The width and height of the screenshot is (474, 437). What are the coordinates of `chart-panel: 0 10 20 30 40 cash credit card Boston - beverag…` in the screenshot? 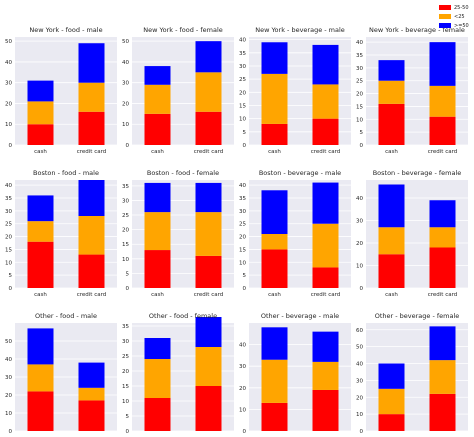 It's located at (412, 233).